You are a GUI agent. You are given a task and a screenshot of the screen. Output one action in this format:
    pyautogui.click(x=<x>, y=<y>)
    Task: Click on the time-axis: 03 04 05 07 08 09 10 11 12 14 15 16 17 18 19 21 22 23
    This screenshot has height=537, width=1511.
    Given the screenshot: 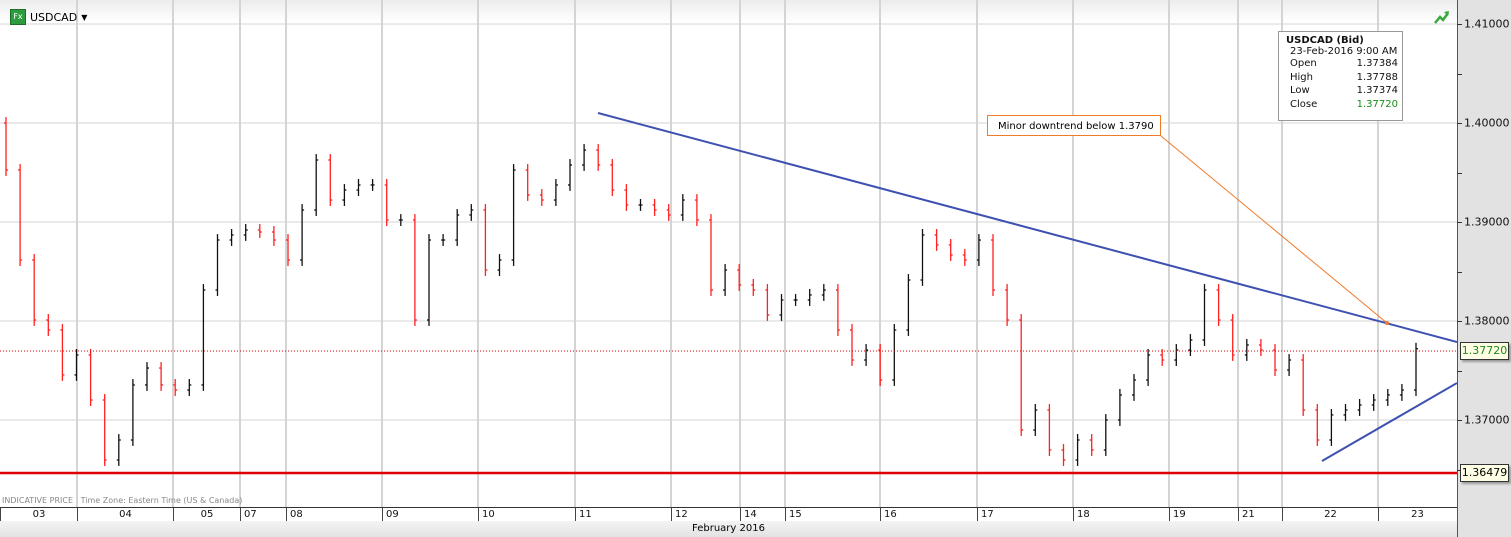 What is the action you would take?
    pyautogui.click(x=728, y=514)
    